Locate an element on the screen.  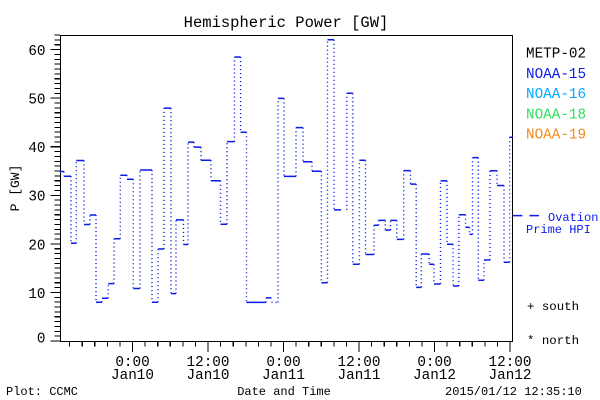
svg-text: Plot: CCMC is located at coordinates (42, 392).